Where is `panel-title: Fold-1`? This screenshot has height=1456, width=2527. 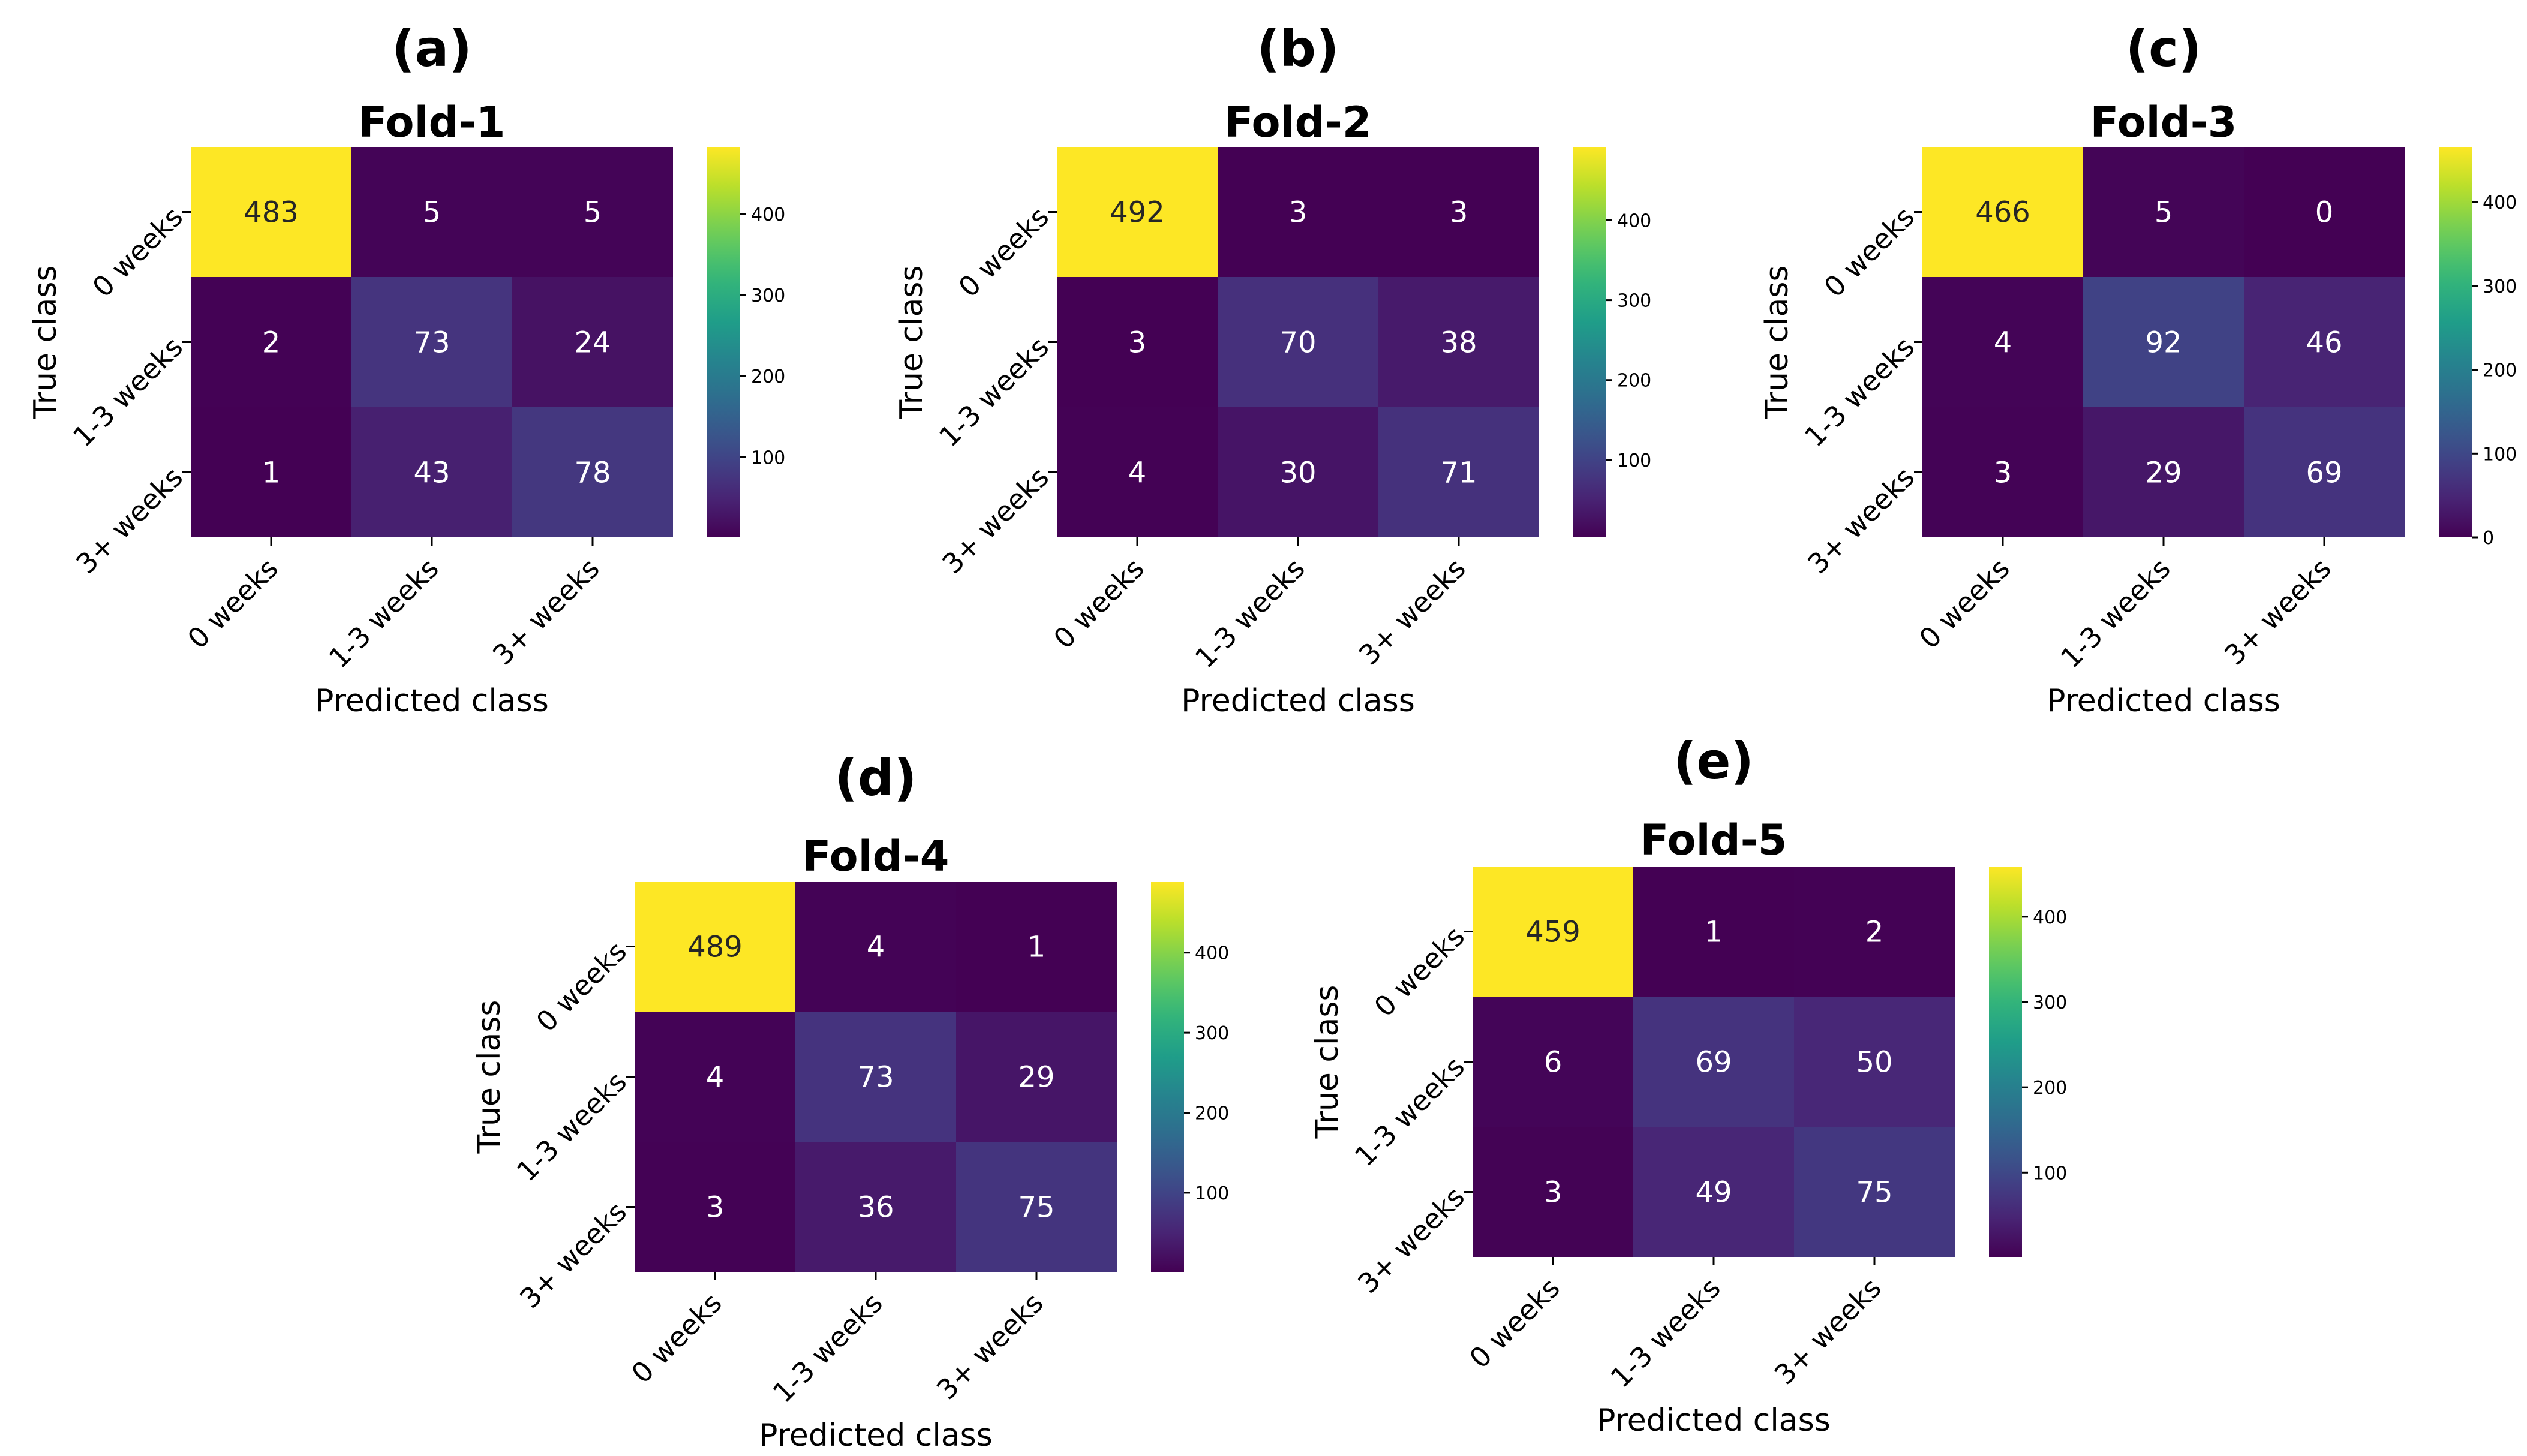 panel-title: Fold-1 is located at coordinates (432, 122).